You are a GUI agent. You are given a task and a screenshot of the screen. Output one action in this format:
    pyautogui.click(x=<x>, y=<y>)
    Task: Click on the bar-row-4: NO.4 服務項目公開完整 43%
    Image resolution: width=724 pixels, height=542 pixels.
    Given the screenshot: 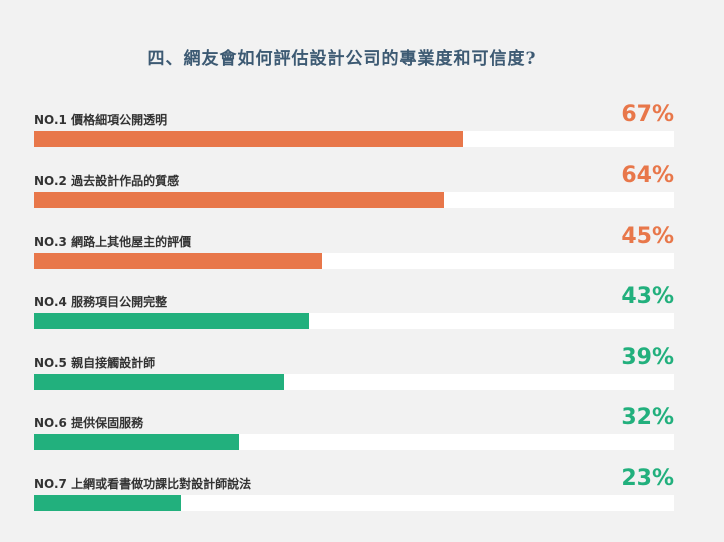 What is the action you would take?
    pyautogui.click(x=354, y=309)
    